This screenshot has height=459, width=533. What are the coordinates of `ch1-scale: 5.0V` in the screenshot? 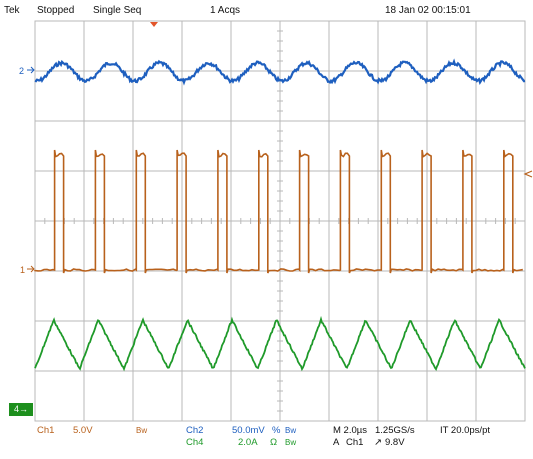 It's located at (83, 430).